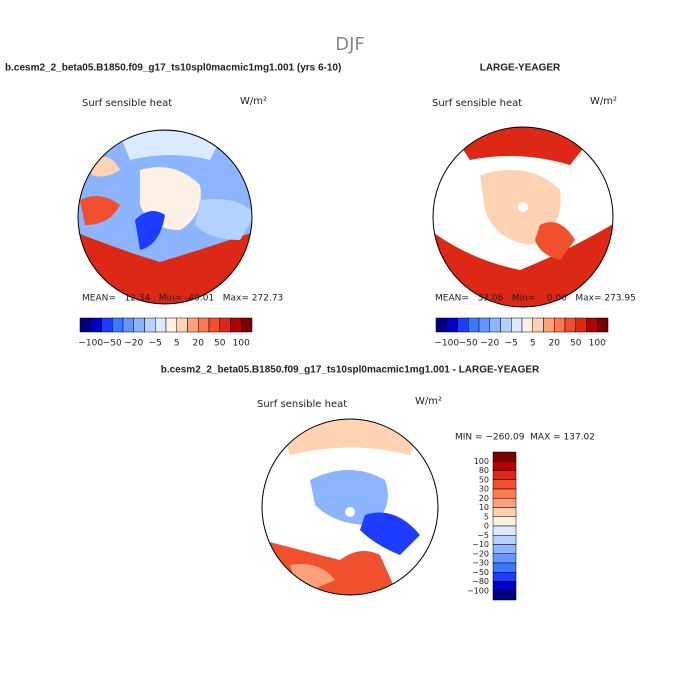 The height and width of the screenshot is (700, 700). I want to click on colorbar-label: −10, so click(480, 544).